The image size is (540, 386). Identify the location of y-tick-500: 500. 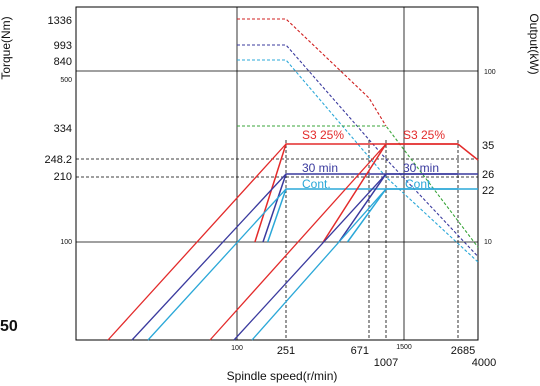
(66, 80).